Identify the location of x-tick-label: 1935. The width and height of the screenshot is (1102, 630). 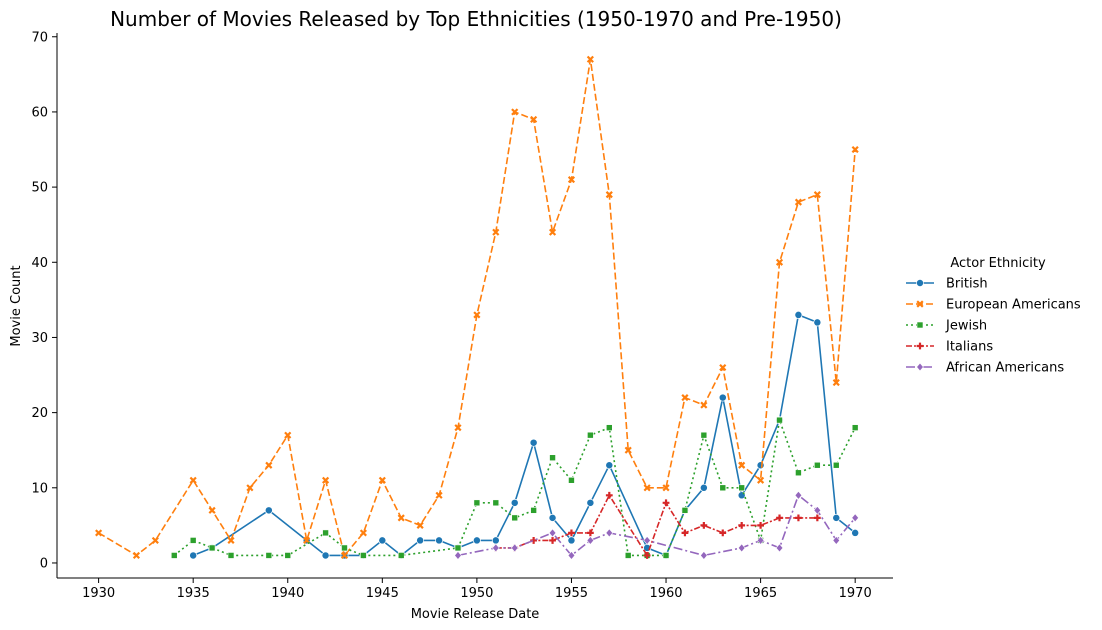
(193, 593).